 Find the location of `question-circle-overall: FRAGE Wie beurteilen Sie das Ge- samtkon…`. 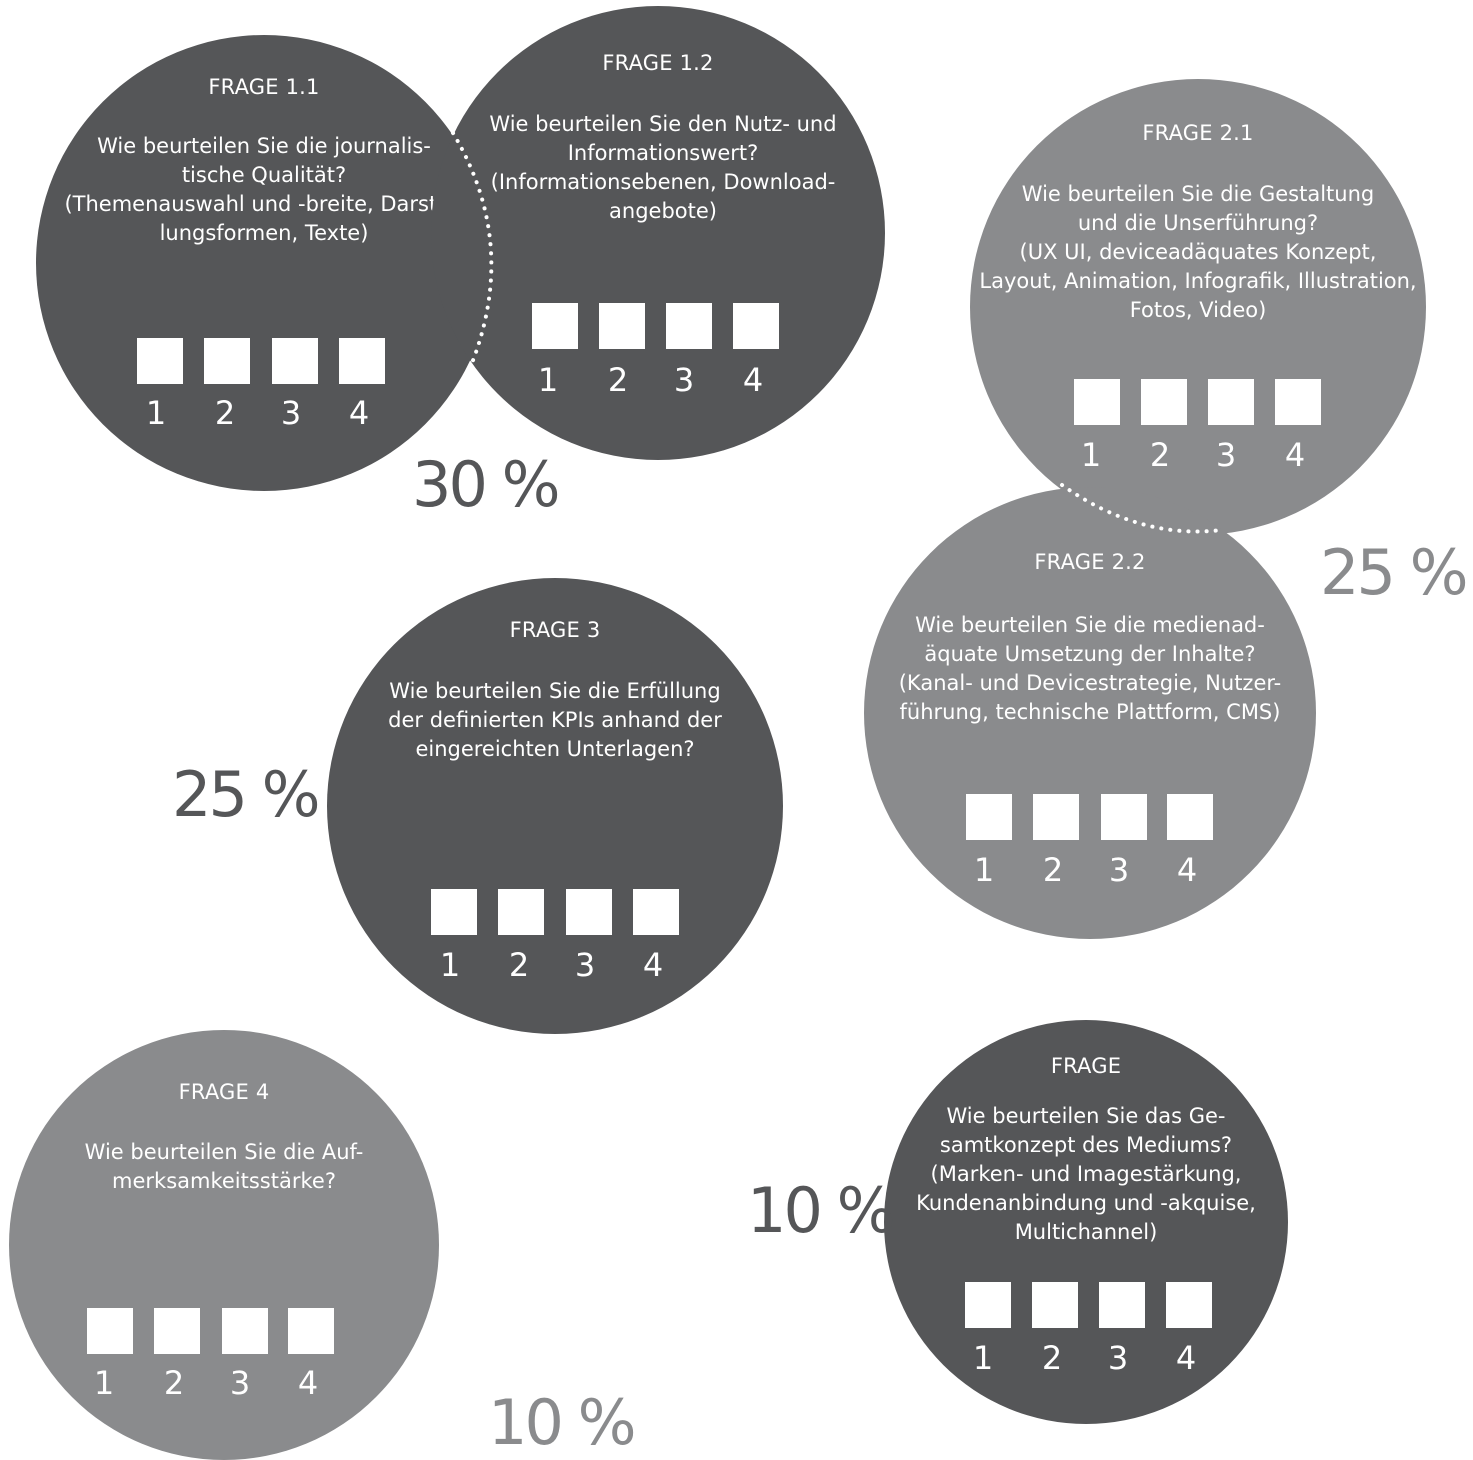

question-circle-overall: FRAGE Wie beurteilen Sie das Ge- samtkon… is located at coordinates (1086, 1222).